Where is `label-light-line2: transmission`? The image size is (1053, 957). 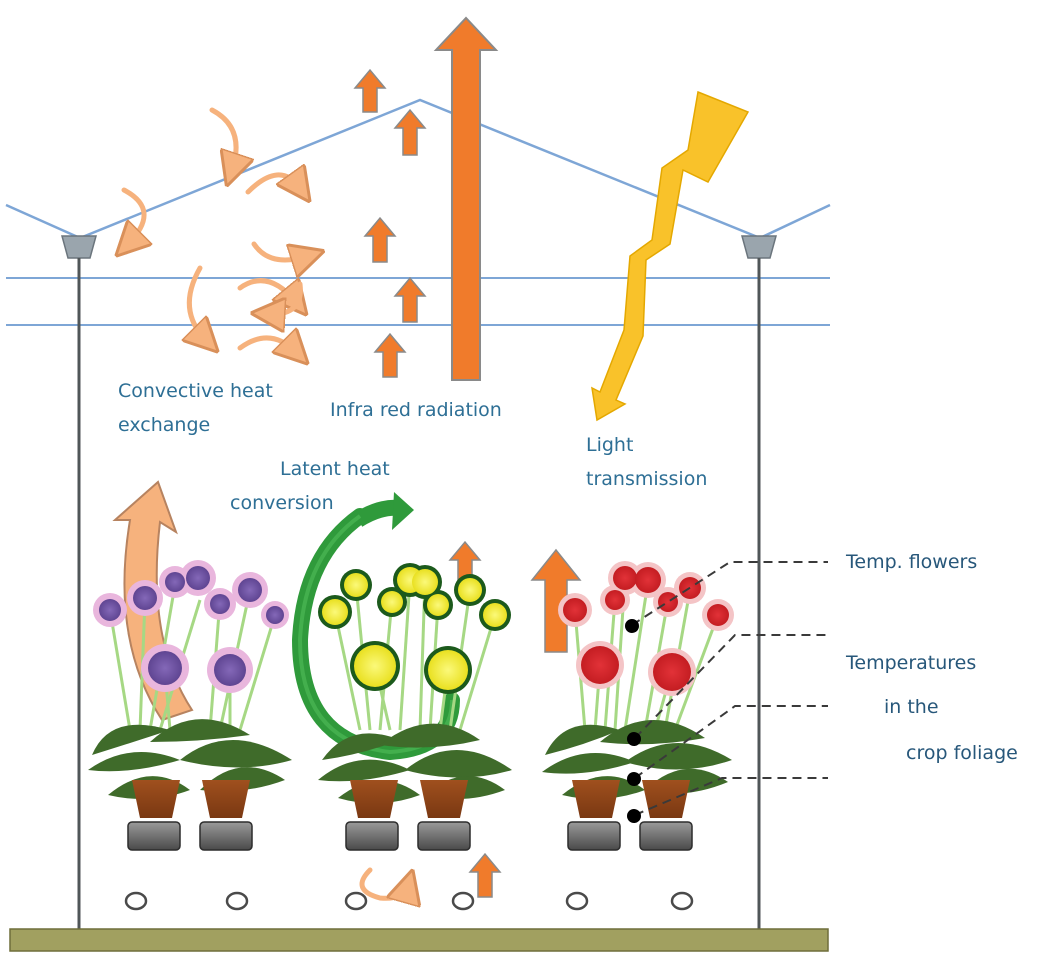 label-light-line2: transmission is located at coordinates (647, 479).